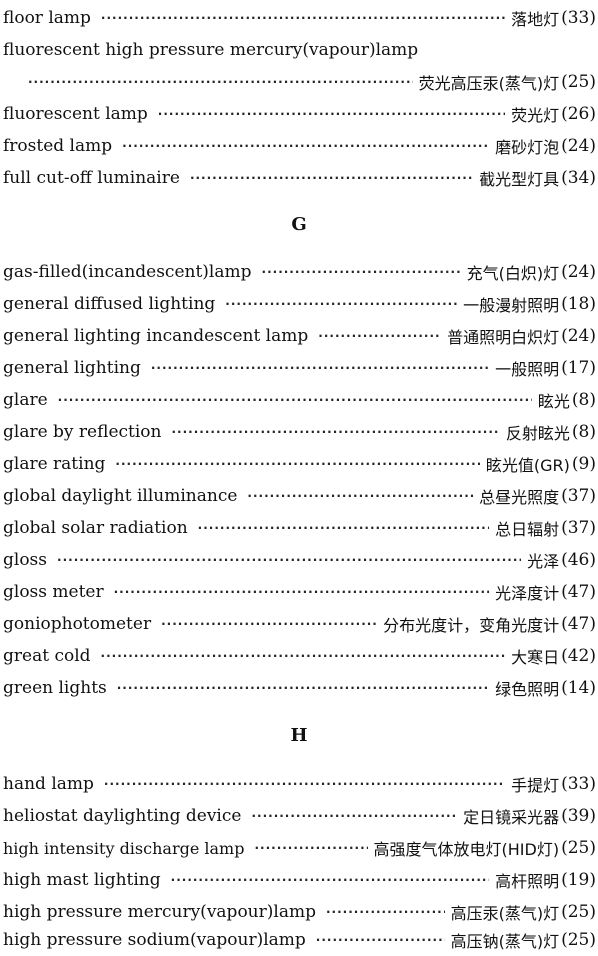 Image resolution: width=598 pixels, height=956 pixels. I want to click on entry-term: gloss, so click(25, 560).